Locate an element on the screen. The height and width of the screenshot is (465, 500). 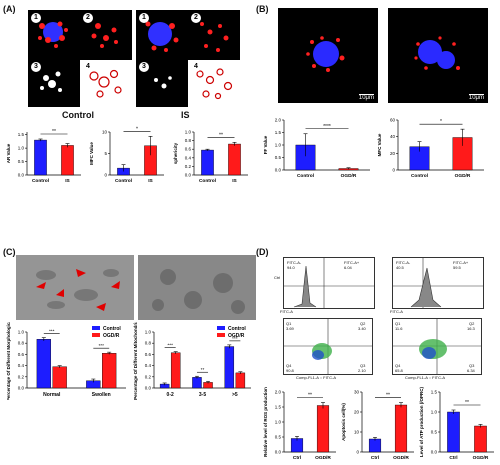
scale-bar: 10μm is located at coordinates (476, 97).